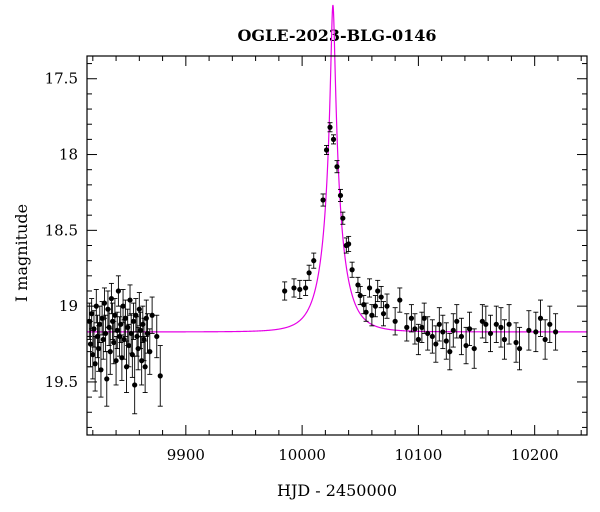  Describe the element at coordinates (68, 306) in the screenshot. I see `y-tick-label: 19` at that location.